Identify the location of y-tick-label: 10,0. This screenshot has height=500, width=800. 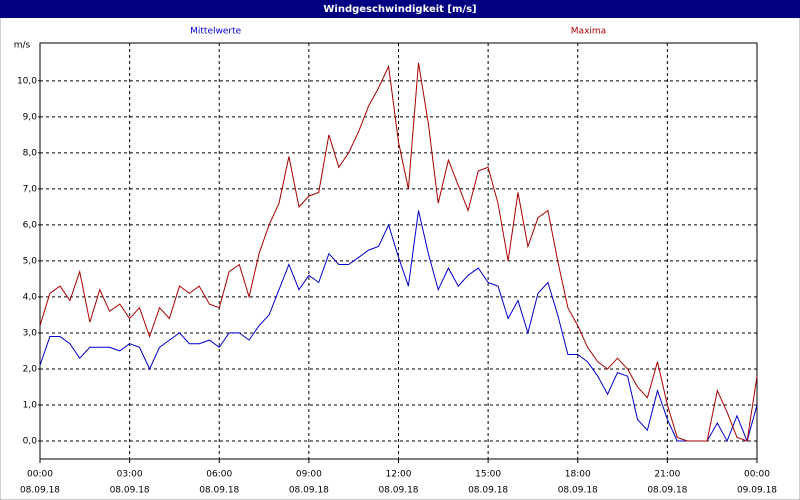
(27, 81).